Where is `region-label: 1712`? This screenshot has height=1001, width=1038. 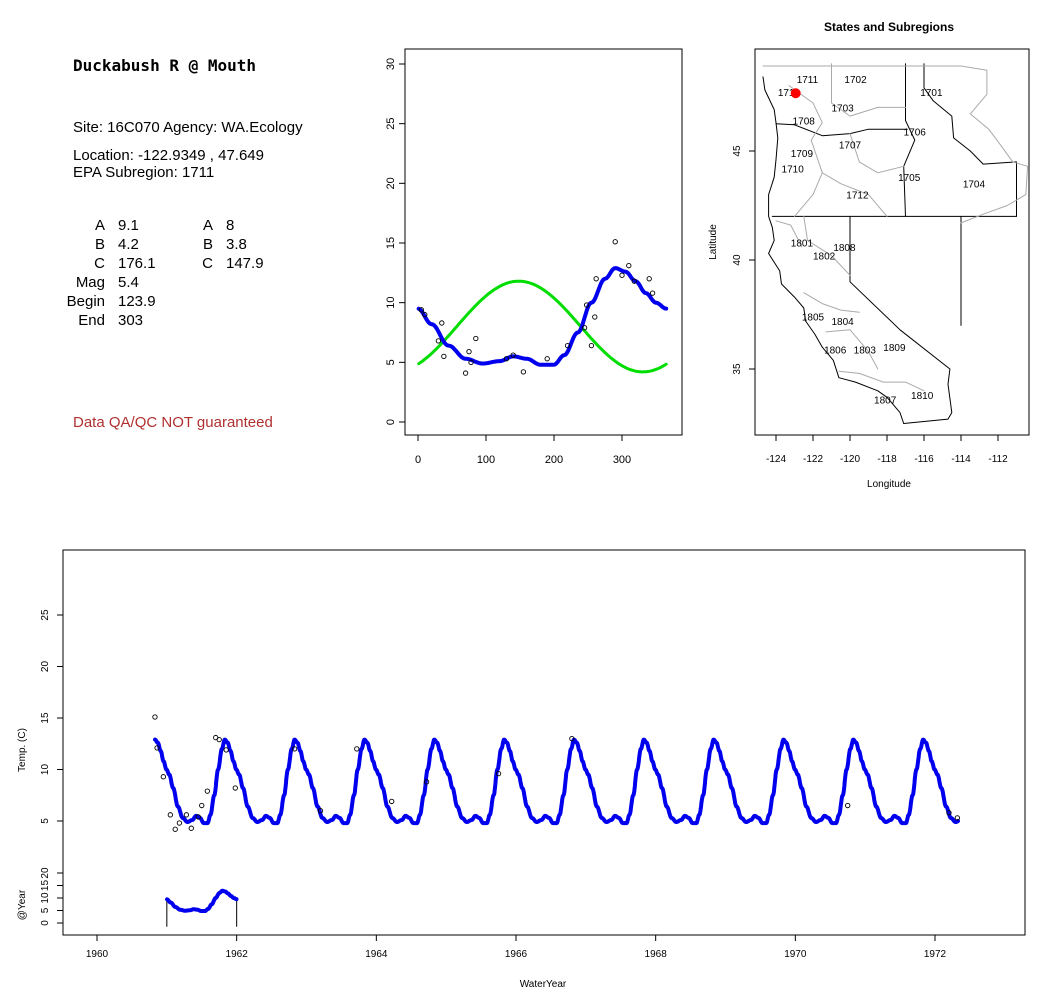
region-label: 1712 is located at coordinates (857, 196).